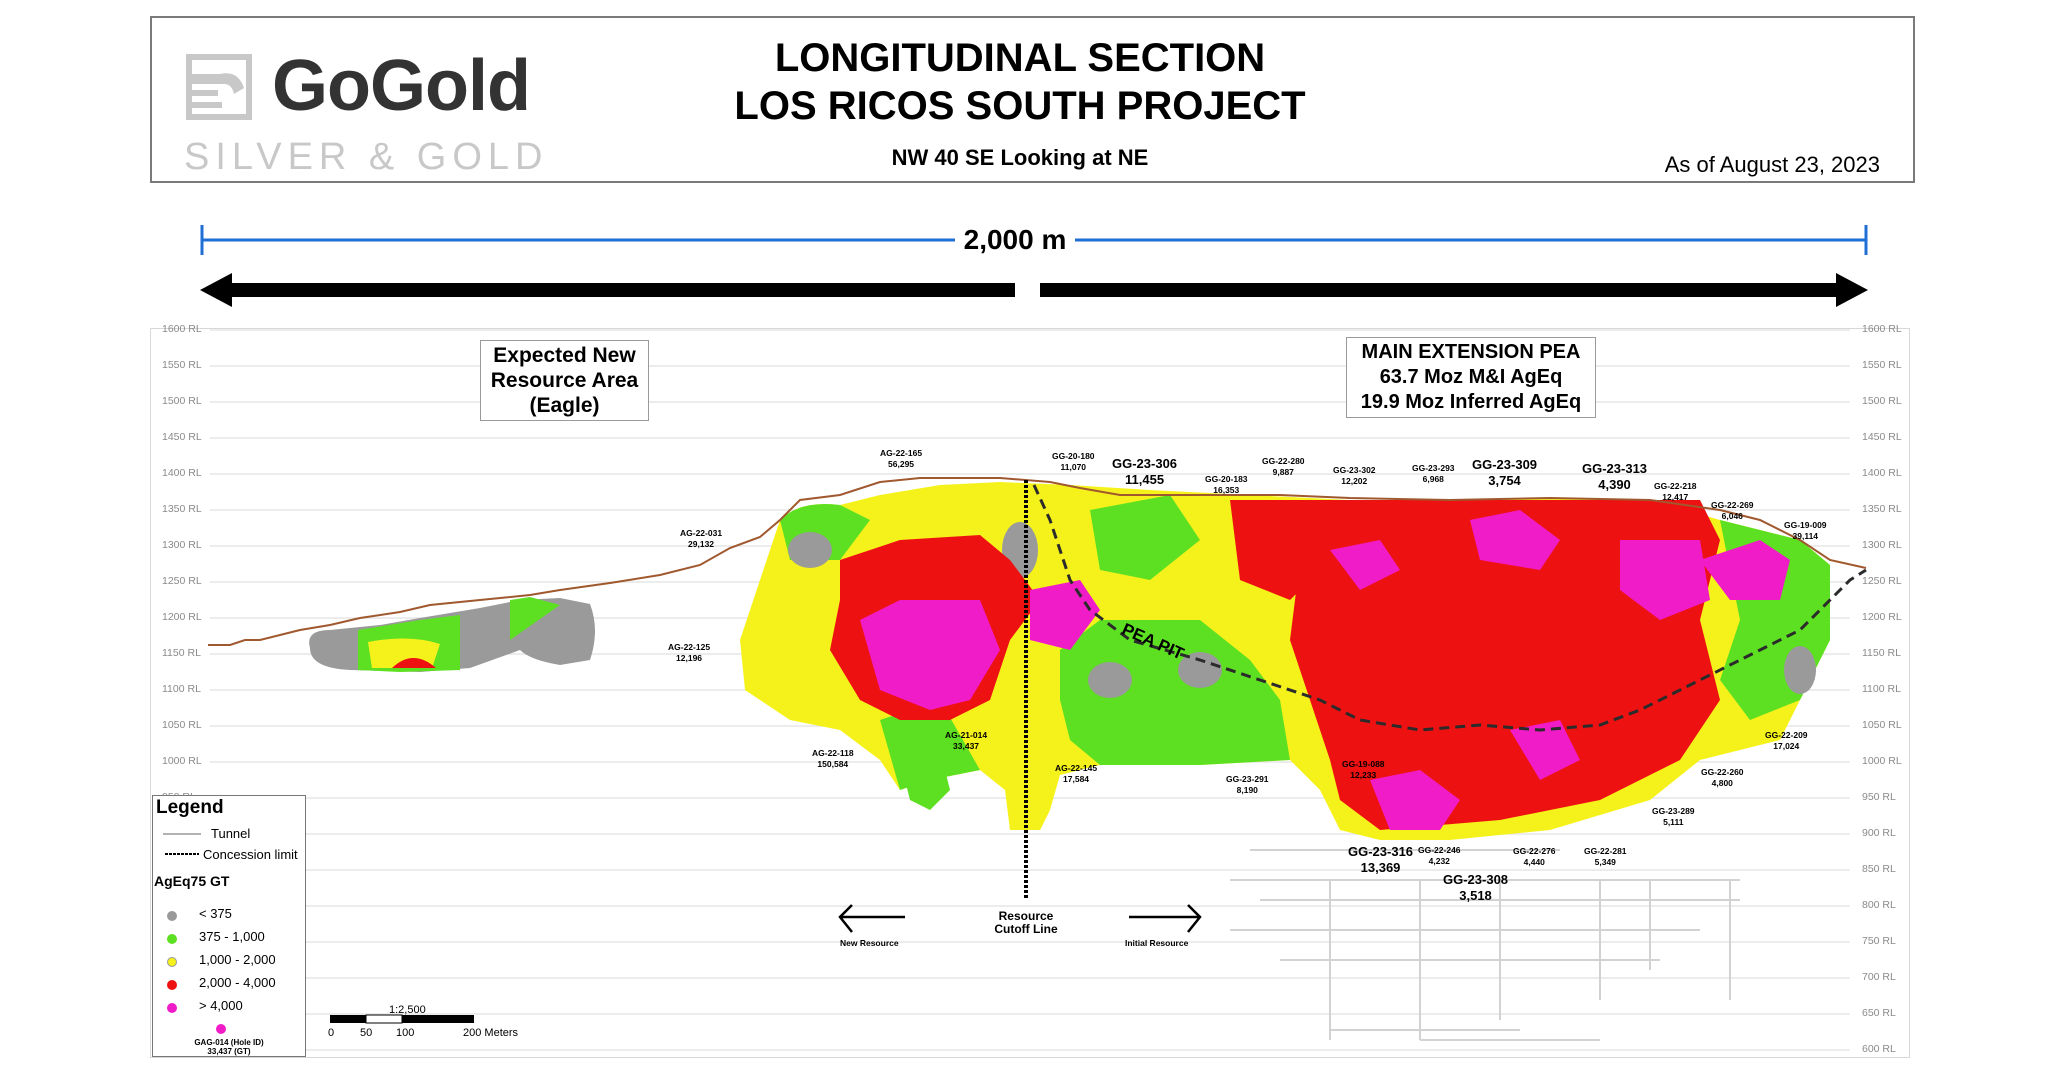 This screenshot has height=1071, width=2046. Describe the element at coordinates (219, 87) in the screenshot. I see `eagle-logo-icon` at that location.